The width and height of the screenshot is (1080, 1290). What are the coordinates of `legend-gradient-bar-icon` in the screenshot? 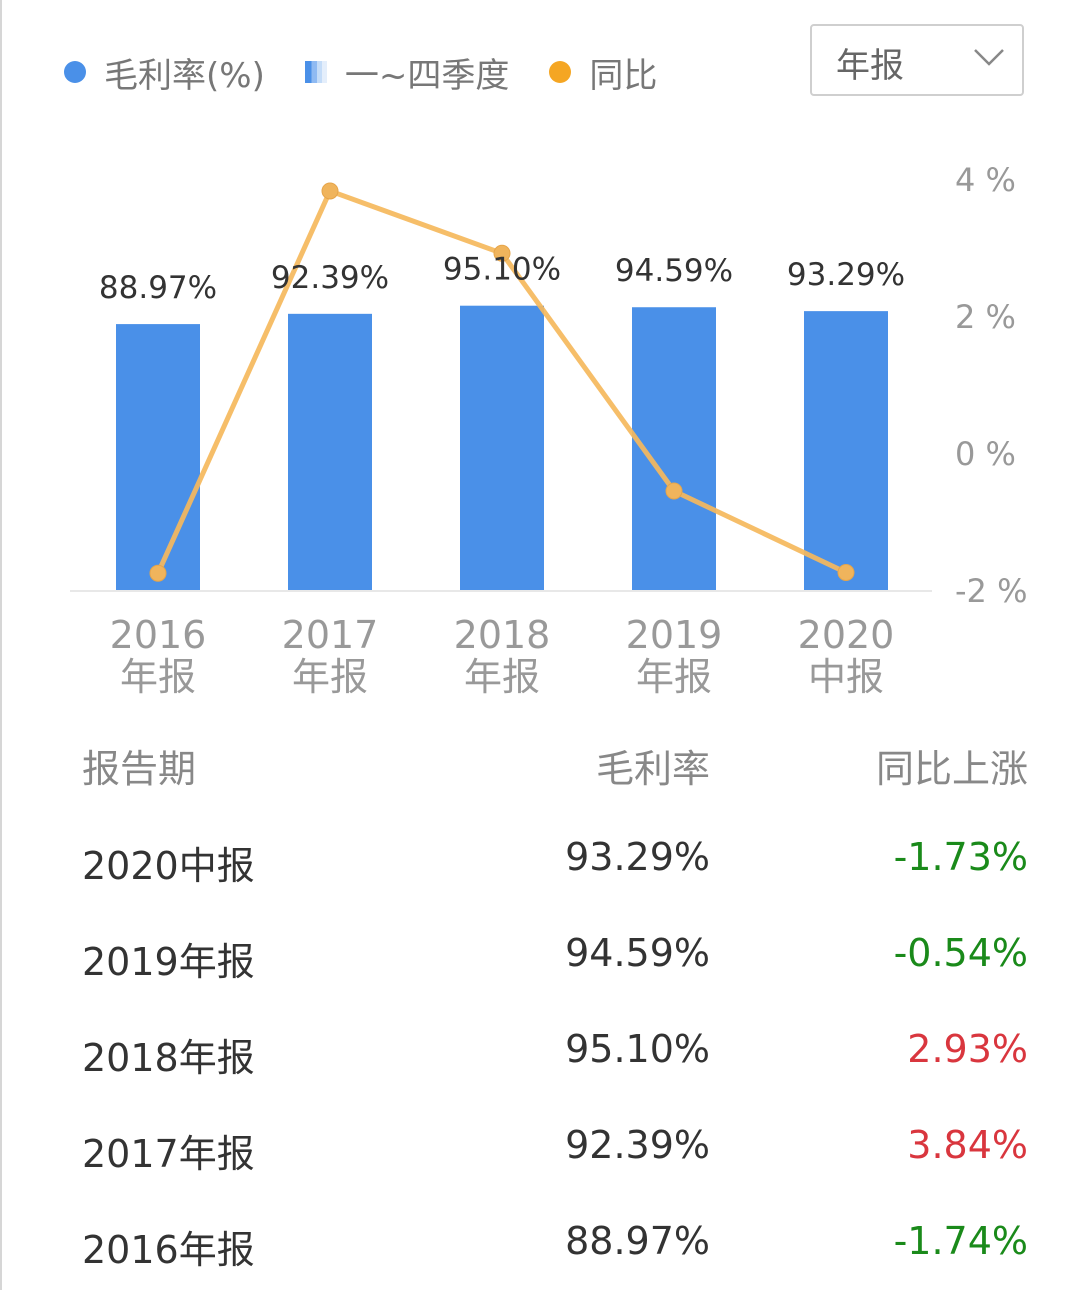 It's located at (315, 72).